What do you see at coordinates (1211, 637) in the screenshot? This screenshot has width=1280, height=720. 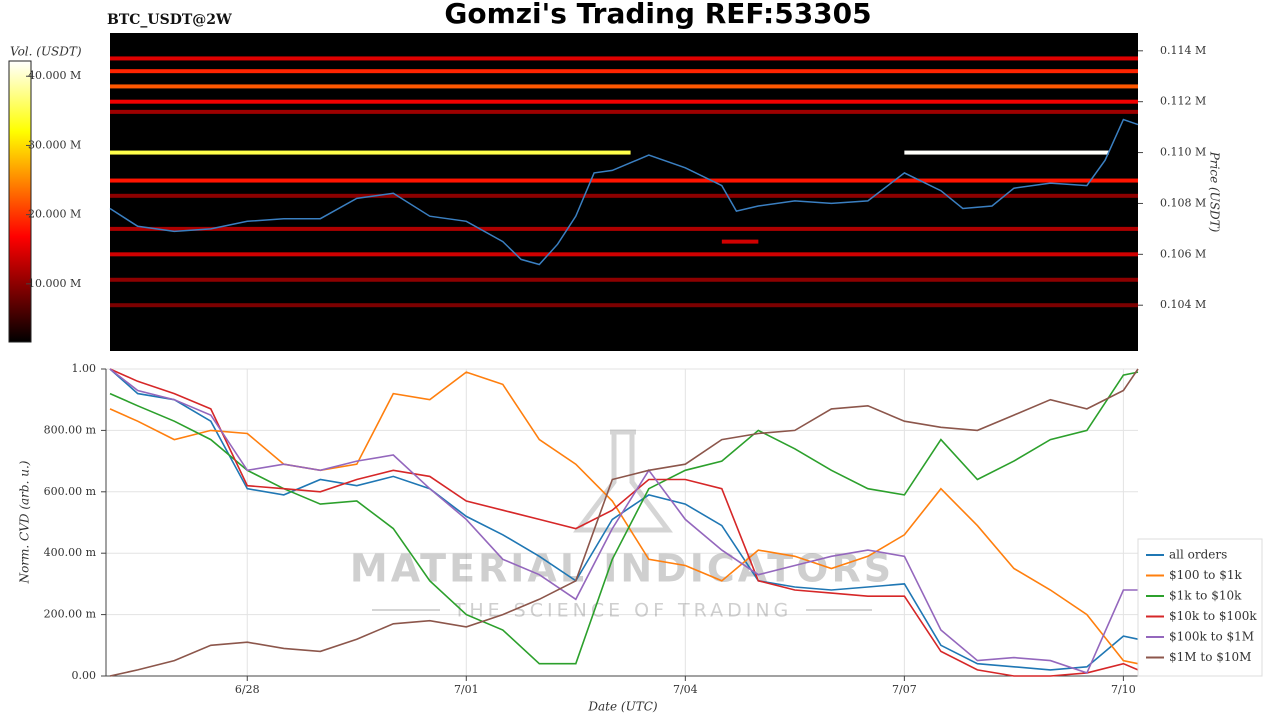 I see `legend-label: $100k to $1M` at bounding box center [1211, 637].